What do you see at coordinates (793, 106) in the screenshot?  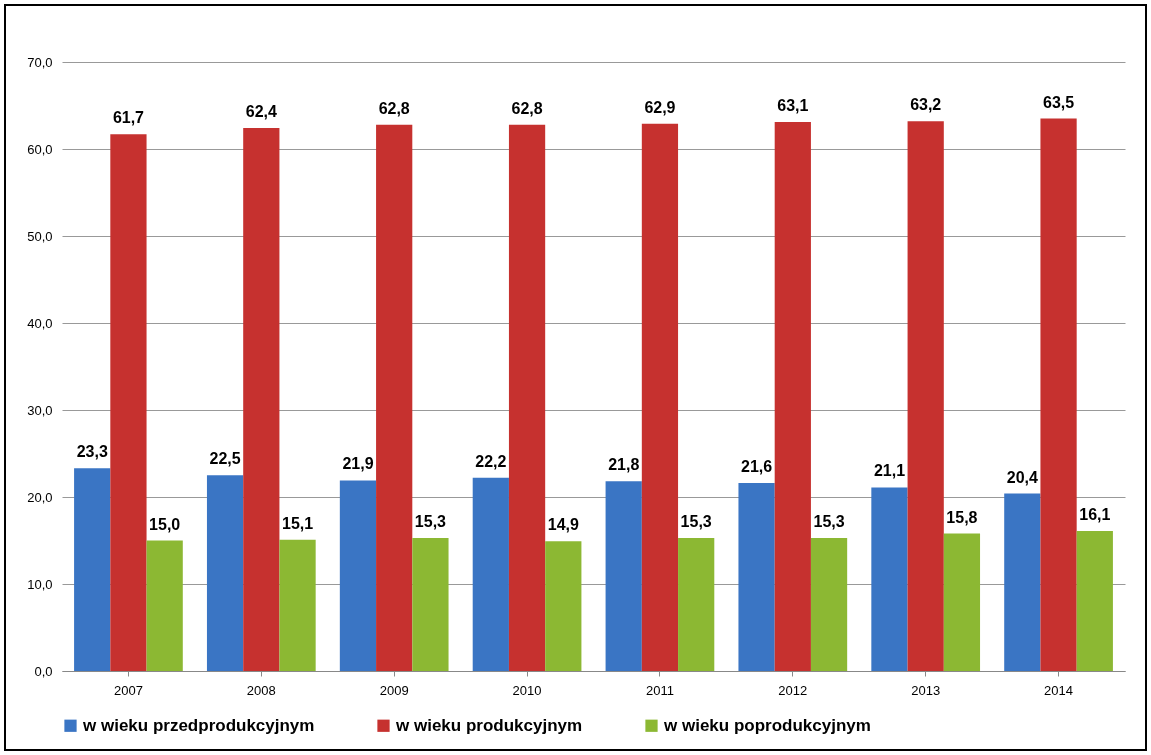 I see `data-label: 63,1` at bounding box center [793, 106].